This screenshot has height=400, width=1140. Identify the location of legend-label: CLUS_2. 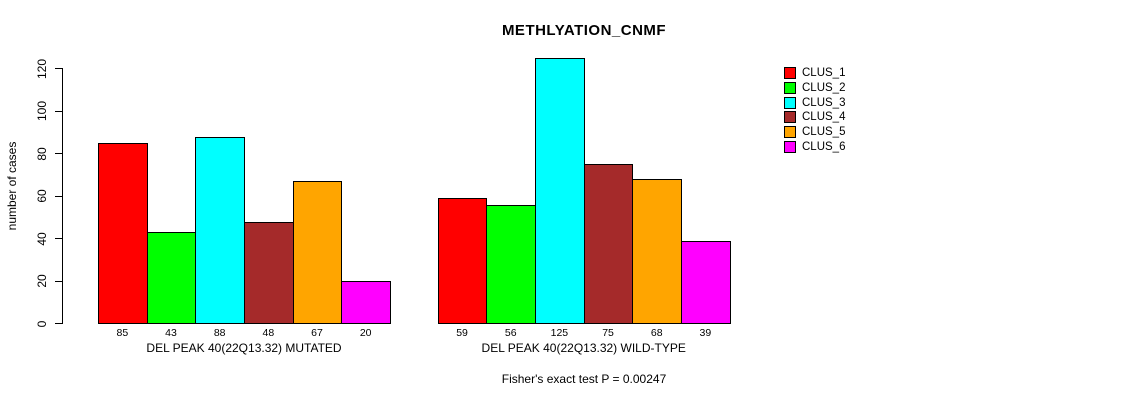
(824, 87).